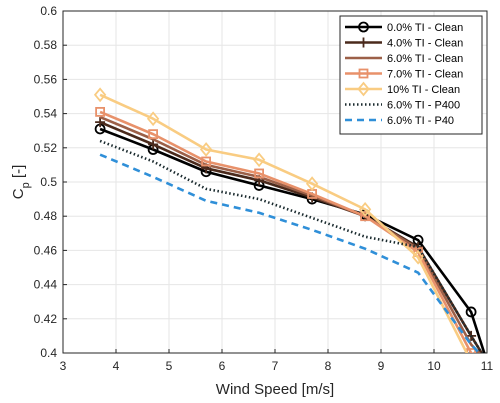 This screenshot has width=500, height=403. Describe the element at coordinates (420, 121) in the screenshot. I see `legend-entry-label: 6.0% TI - P40` at that location.